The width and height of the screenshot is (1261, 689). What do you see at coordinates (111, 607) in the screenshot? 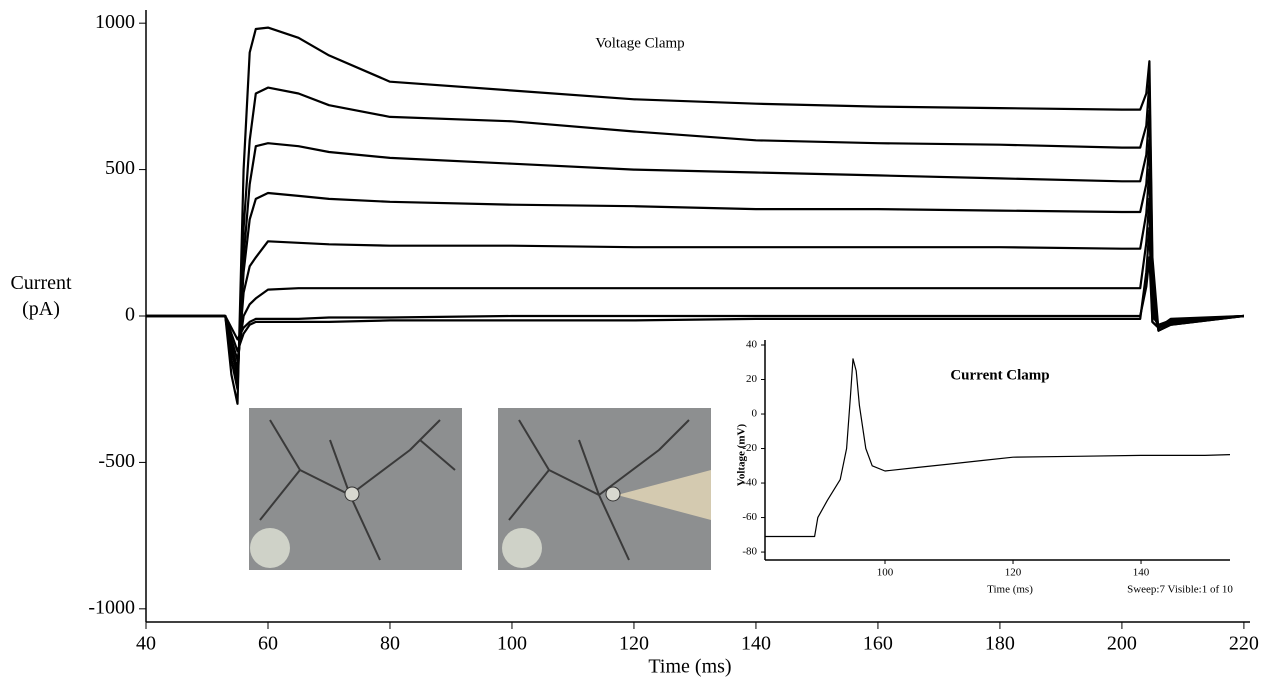
I see `y-tick-label: -1000` at bounding box center [111, 607].